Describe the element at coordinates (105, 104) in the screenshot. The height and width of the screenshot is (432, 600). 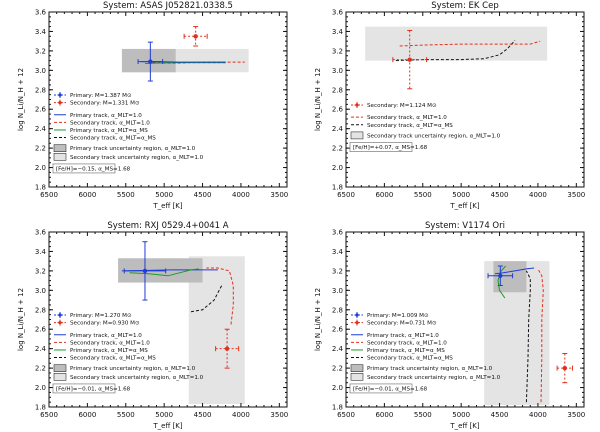
I see `legend-star-label: Secondary: M=1.331 M⊙` at that location.